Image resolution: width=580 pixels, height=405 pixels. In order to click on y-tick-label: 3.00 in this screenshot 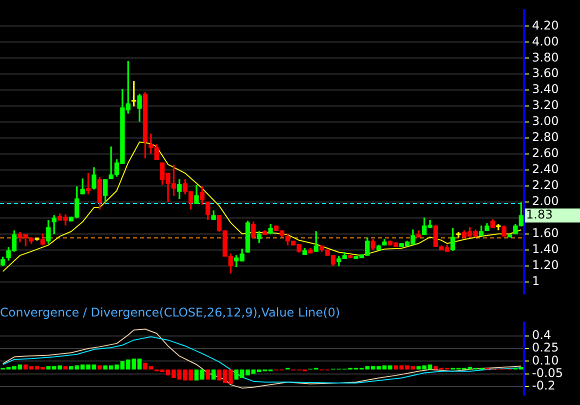, I will do `click(545, 121)`.